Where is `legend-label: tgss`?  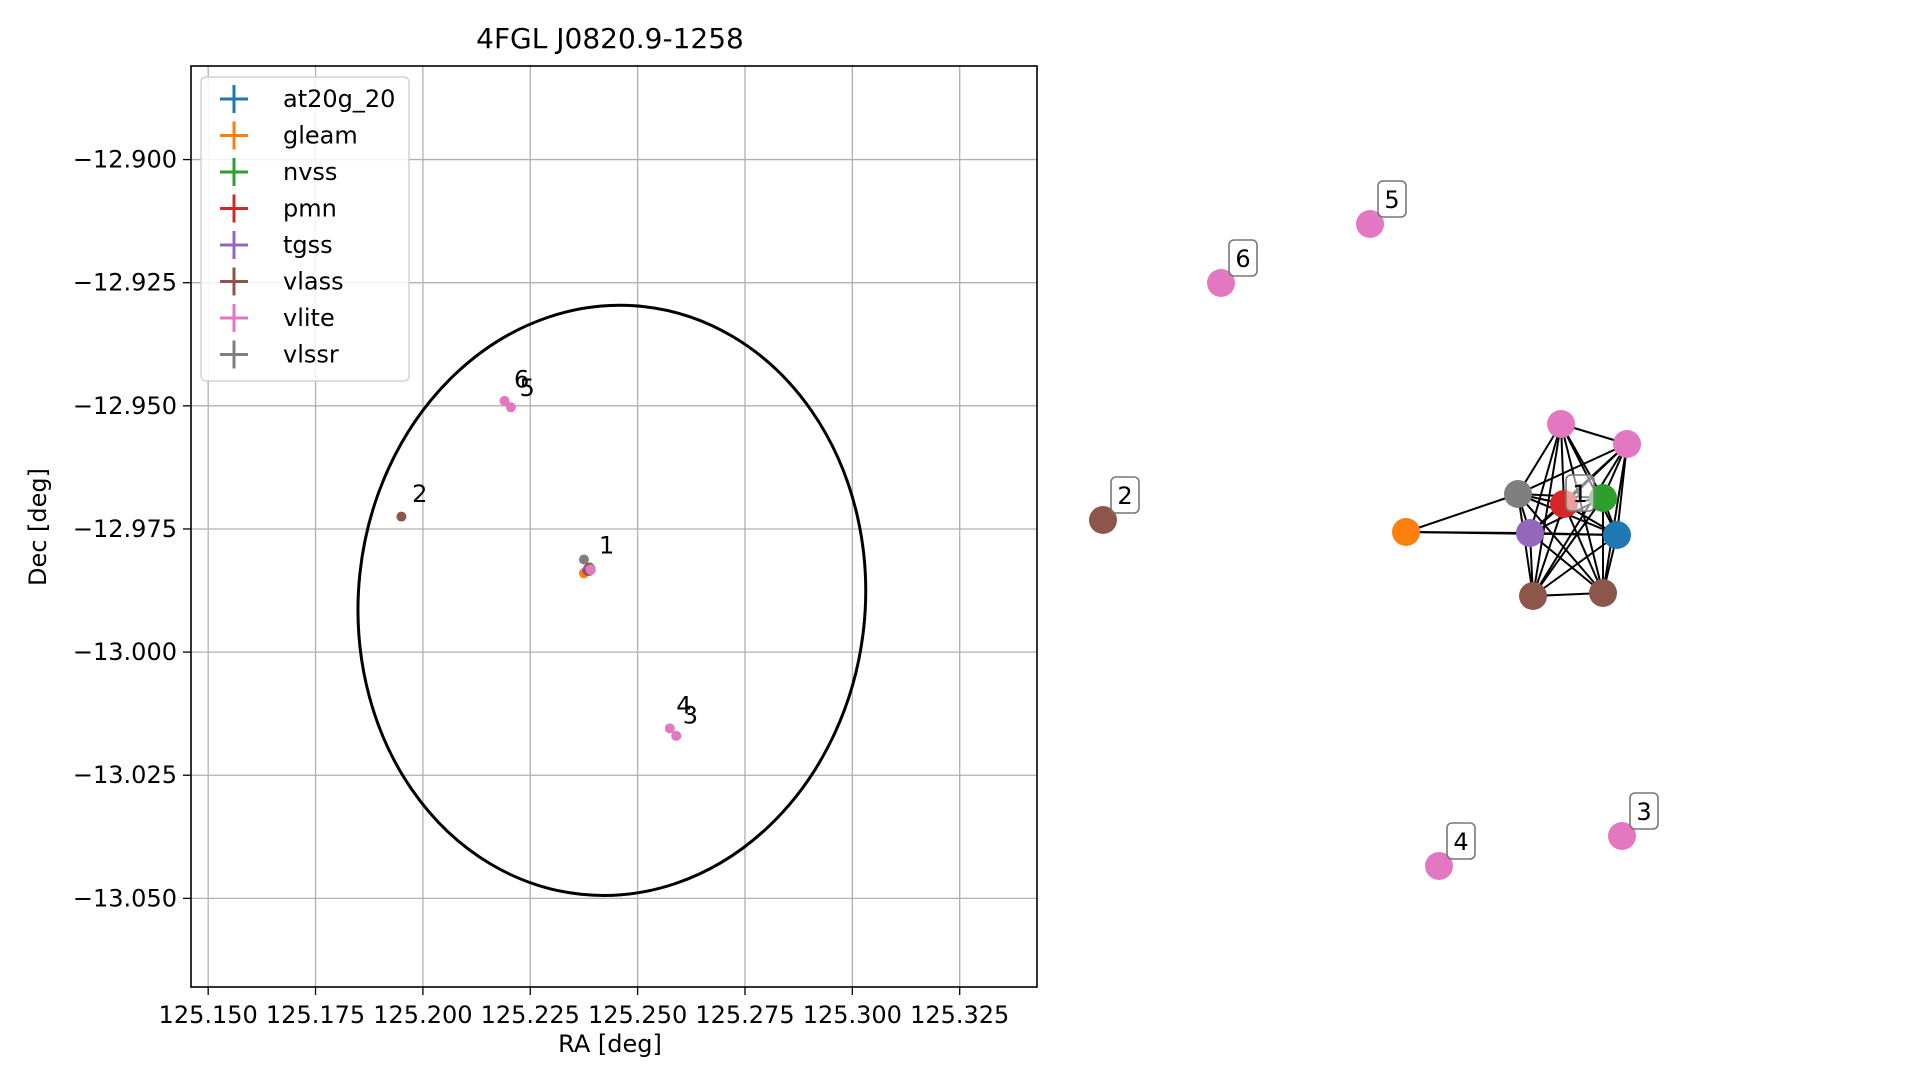
legend-label: tgss is located at coordinates (308, 245).